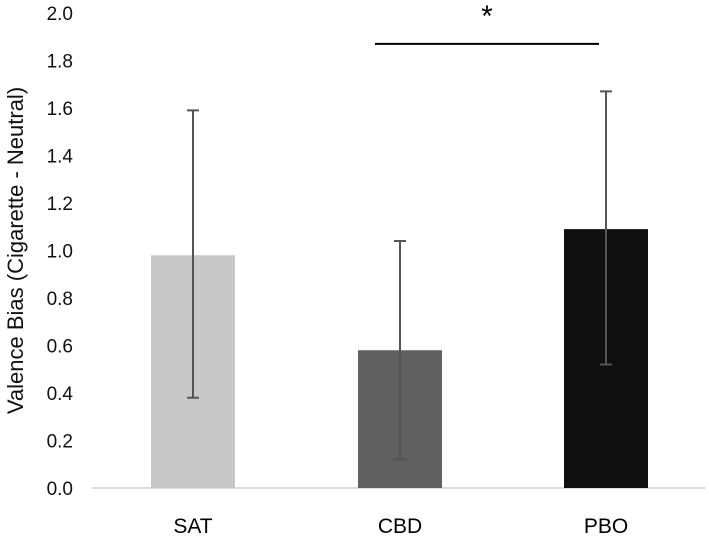 The width and height of the screenshot is (709, 539). Describe the element at coordinates (606, 526) in the screenshot. I see `x-category-label: PBO` at that location.